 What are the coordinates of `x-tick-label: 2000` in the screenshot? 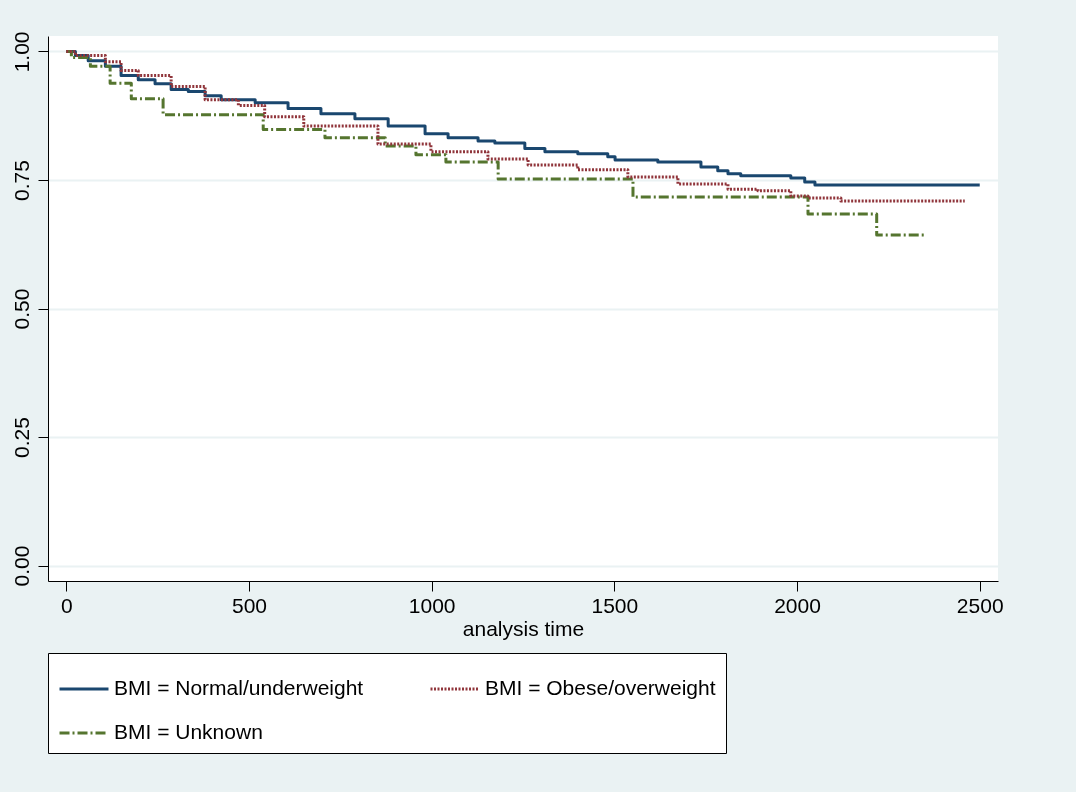 It's located at (797, 605).